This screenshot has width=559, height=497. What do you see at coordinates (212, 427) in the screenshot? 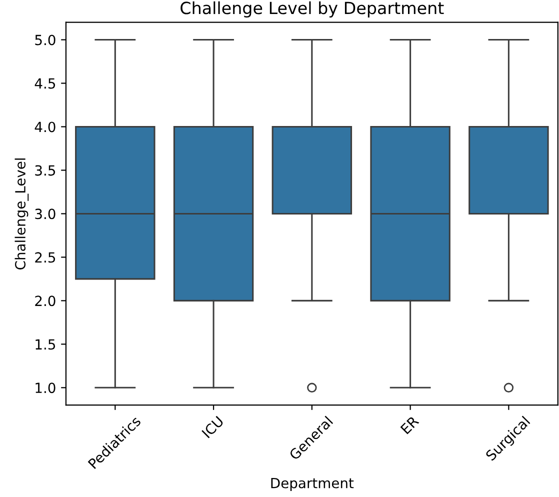
I see `x-tick-label: ICU` at bounding box center [212, 427].